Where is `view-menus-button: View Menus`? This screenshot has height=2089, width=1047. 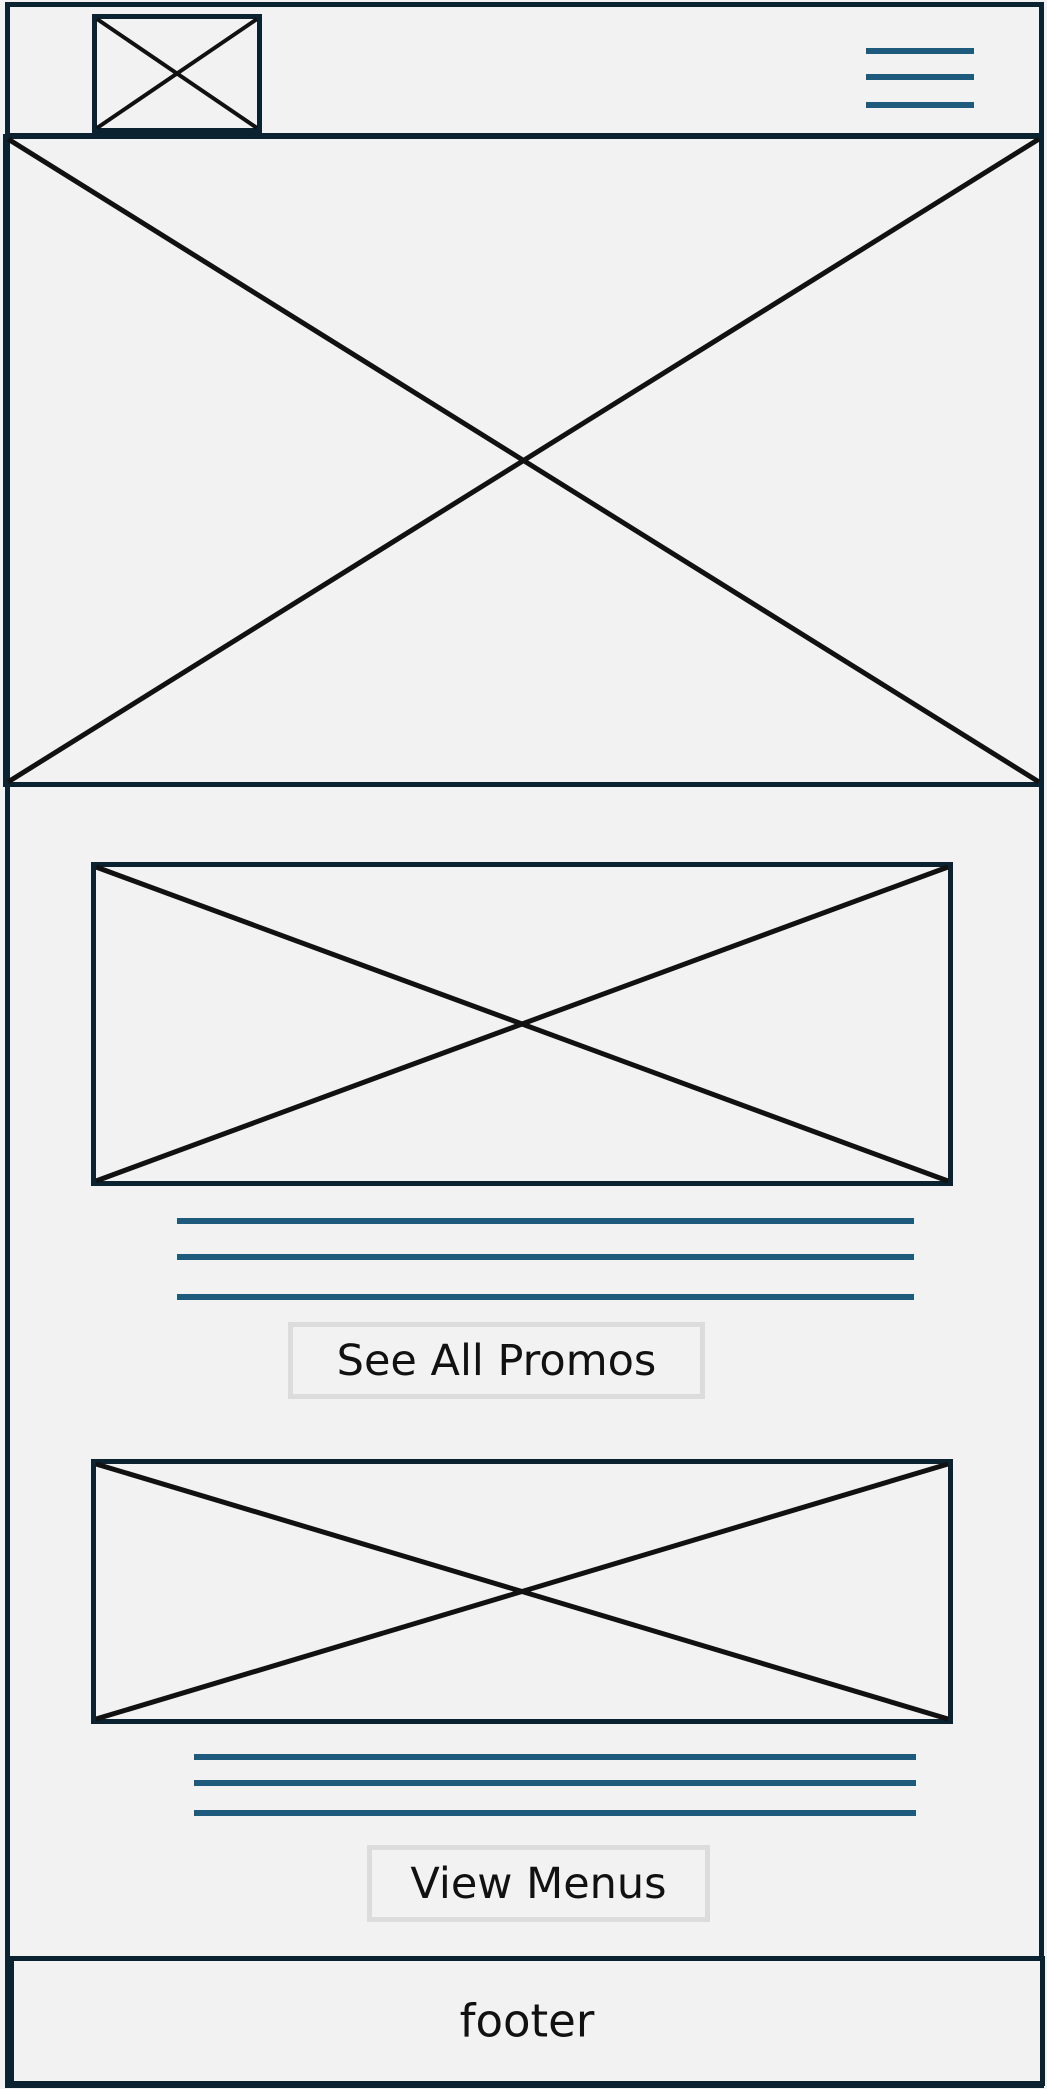
view-menus-button: View Menus is located at coordinates (538, 1883).